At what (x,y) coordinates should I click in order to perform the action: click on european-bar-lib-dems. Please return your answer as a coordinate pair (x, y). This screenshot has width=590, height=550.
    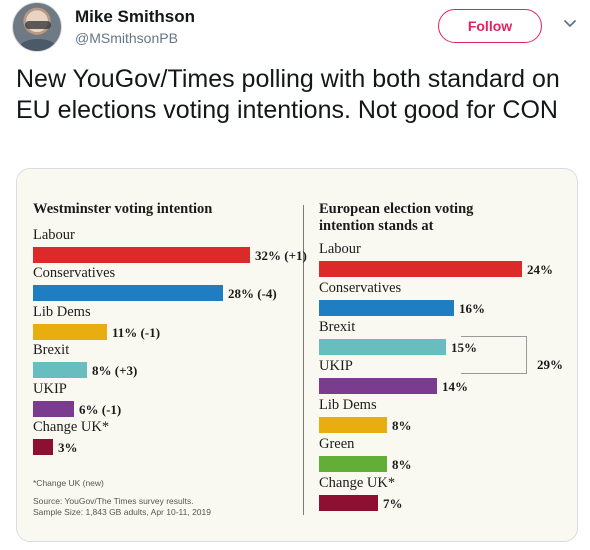
    Looking at the image, I should click on (353, 425).